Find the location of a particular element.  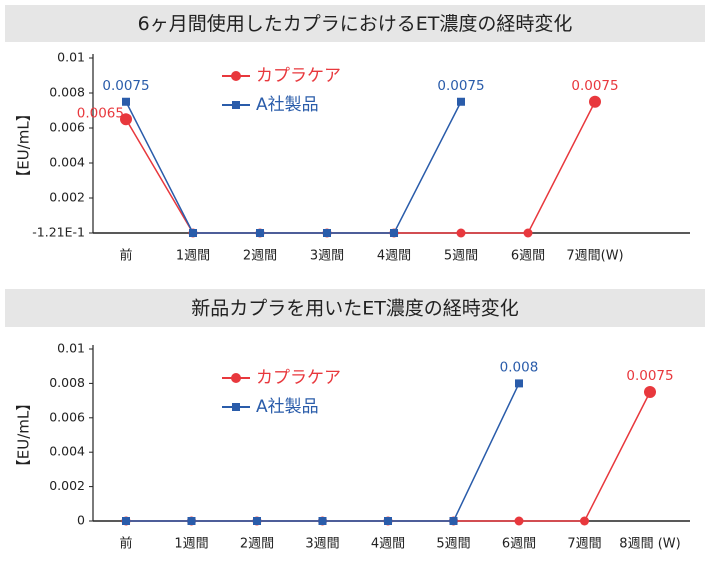

x-tick-label: 7週間 is located at coordinates (584, 544).